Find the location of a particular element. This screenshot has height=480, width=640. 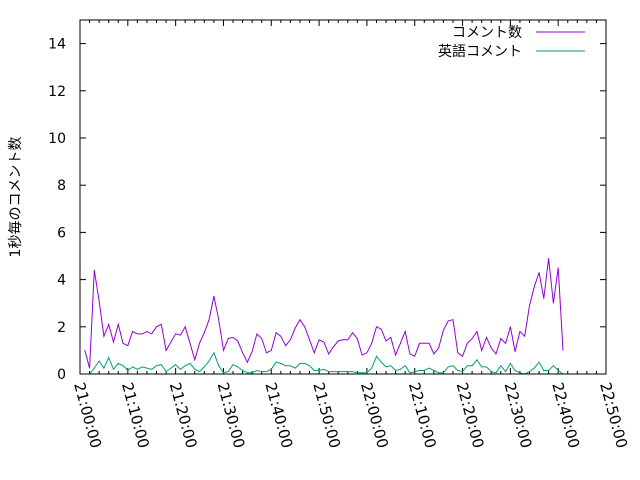

y-tick-label: 10 is located at coordinates (57, 139).